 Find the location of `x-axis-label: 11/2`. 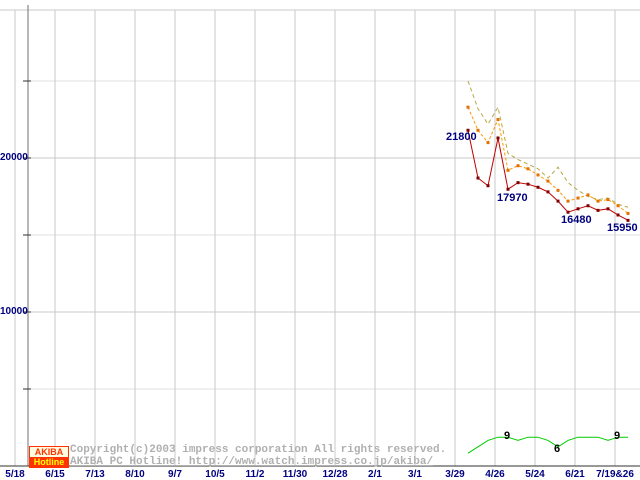

x-axis-label: 11/2 is located at coordinates (255, 474).